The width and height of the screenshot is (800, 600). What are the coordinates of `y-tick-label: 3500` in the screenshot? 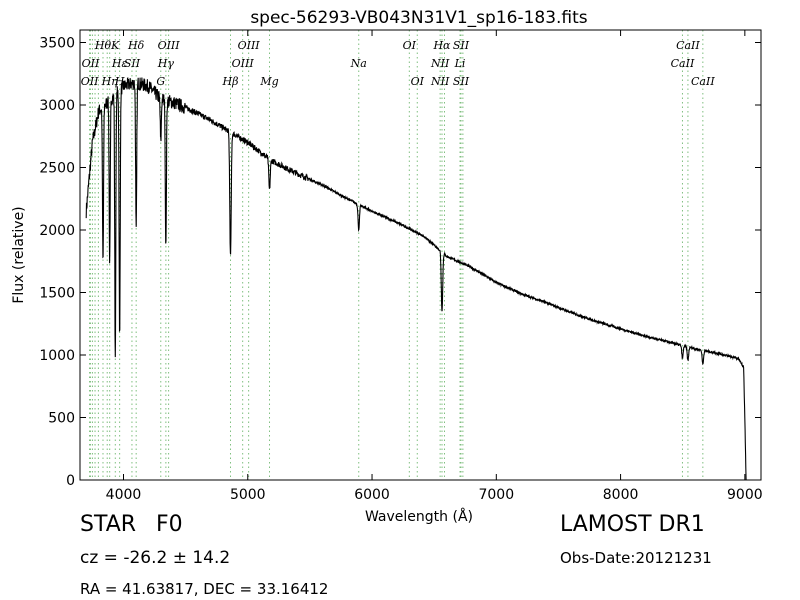 It's located at (57, 44).